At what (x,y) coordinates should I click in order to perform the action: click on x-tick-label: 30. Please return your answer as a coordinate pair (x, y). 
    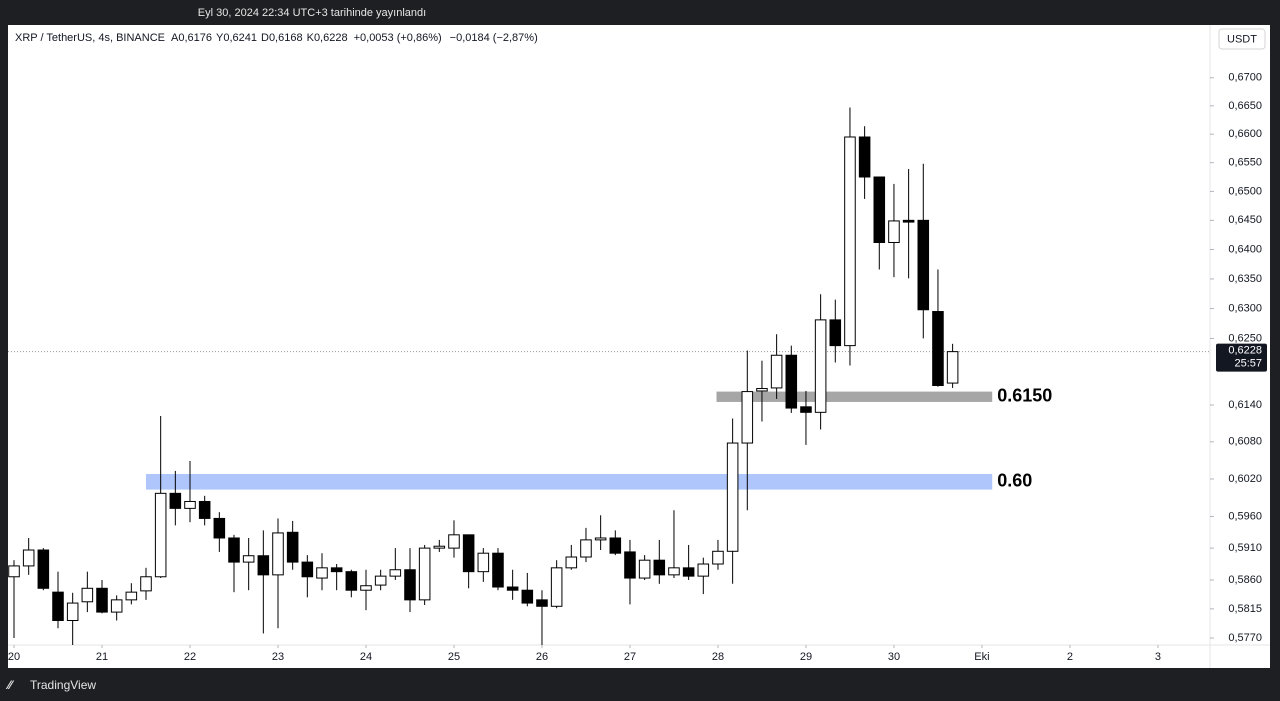
    Looking at the image, I should click on (894, 657).